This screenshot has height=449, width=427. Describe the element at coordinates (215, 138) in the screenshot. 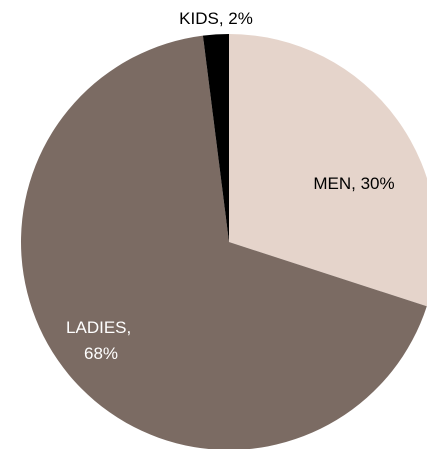

I see `pie-slice-kids` at that location.